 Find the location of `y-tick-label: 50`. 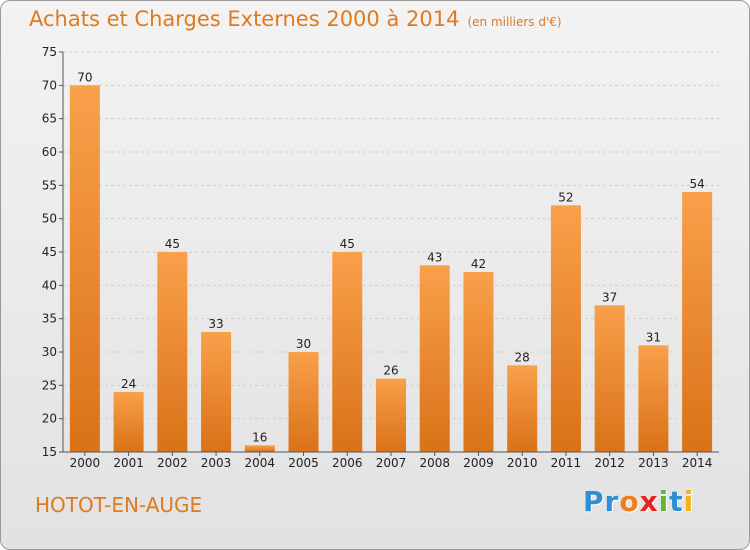

y-tick-label: 50 is located at coordinates (49, 219).